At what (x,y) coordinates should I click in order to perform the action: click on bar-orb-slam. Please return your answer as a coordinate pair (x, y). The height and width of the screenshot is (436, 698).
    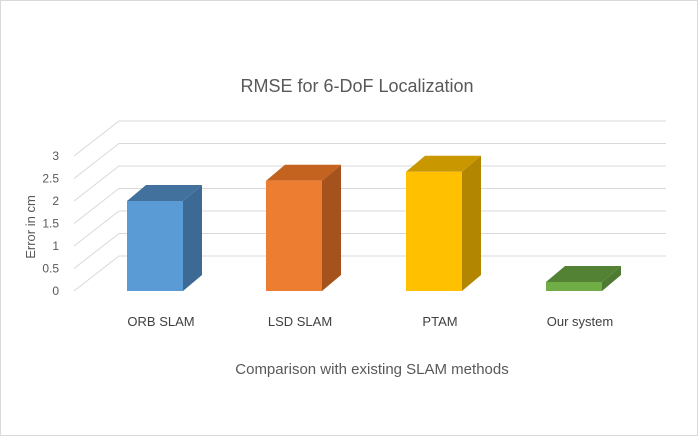
    Looking at the image, I should click on (164, 238).